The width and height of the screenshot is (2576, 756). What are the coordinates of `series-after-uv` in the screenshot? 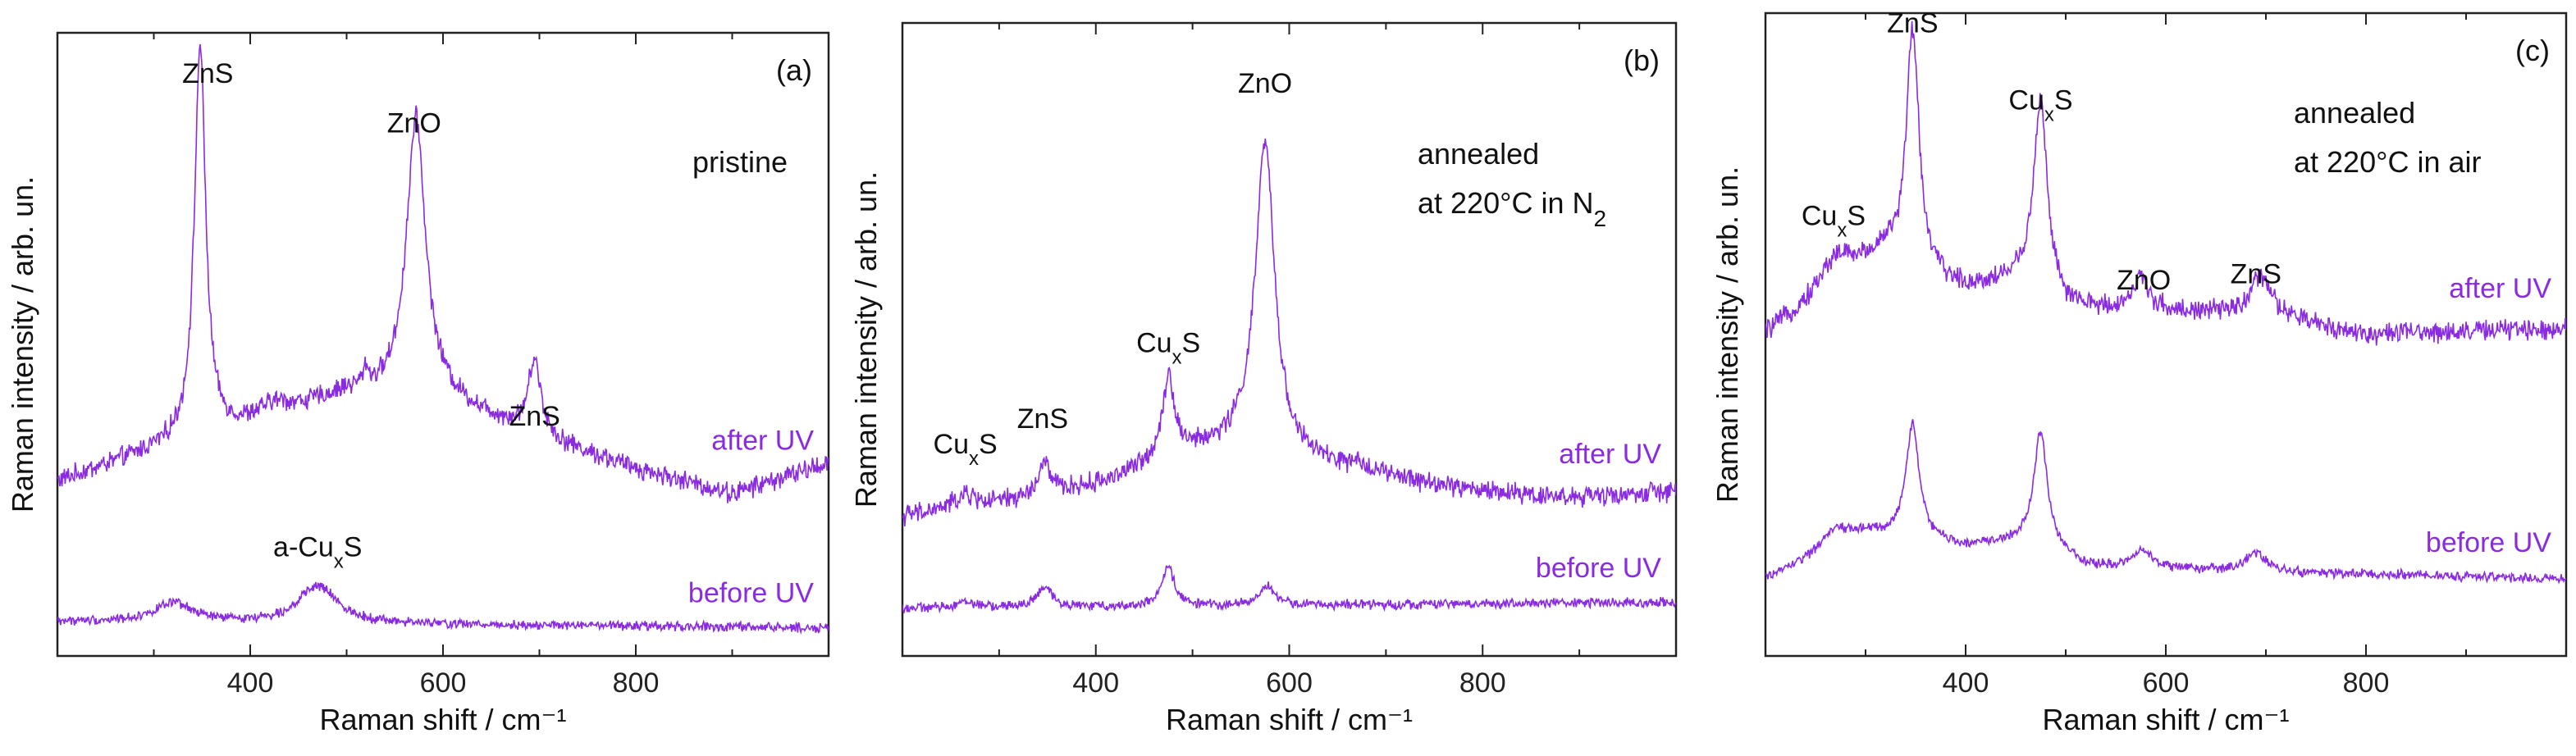 It's located at (2166, 183).